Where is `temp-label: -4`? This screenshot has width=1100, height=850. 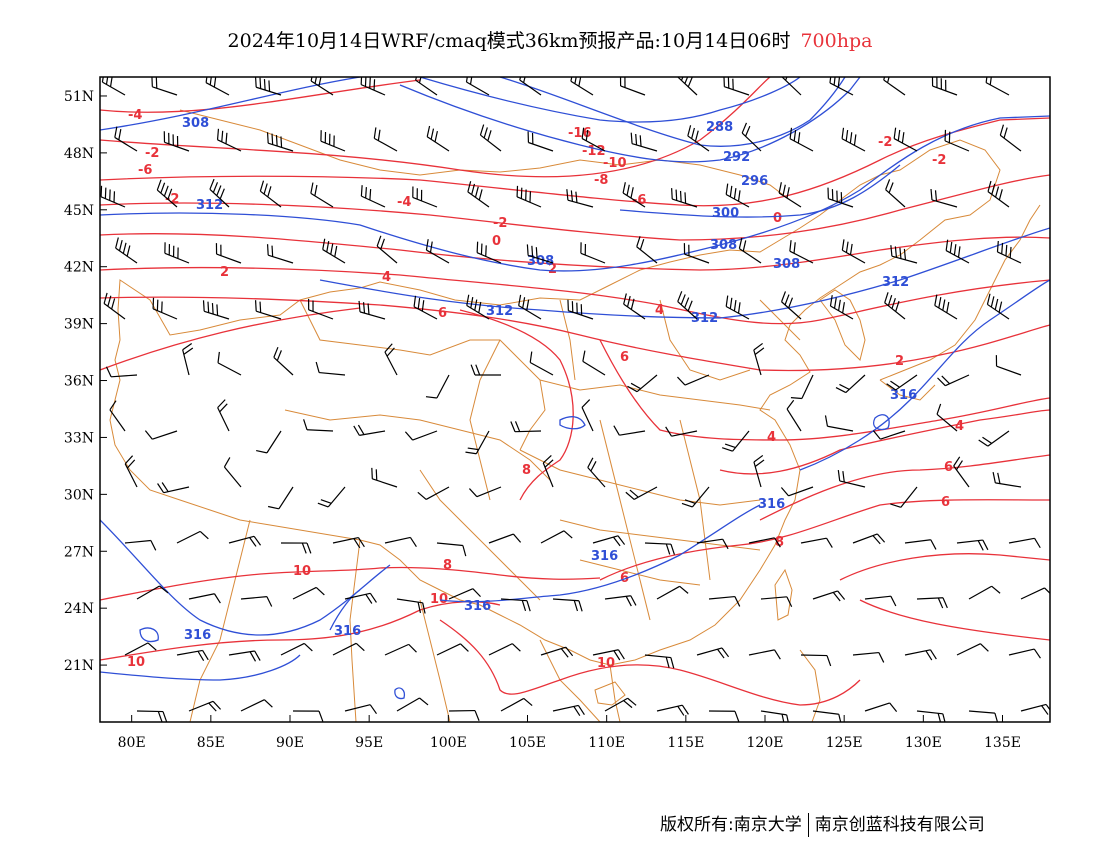 temp-label: -4 is located at coordinates (404, 202).